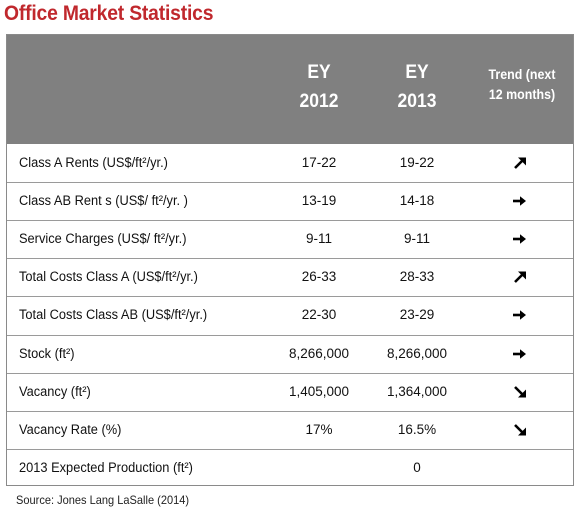 The width and height of the screenshot is (578, 515). I want to click on header-trend: Trend (next 12 months), so click(521, 85).